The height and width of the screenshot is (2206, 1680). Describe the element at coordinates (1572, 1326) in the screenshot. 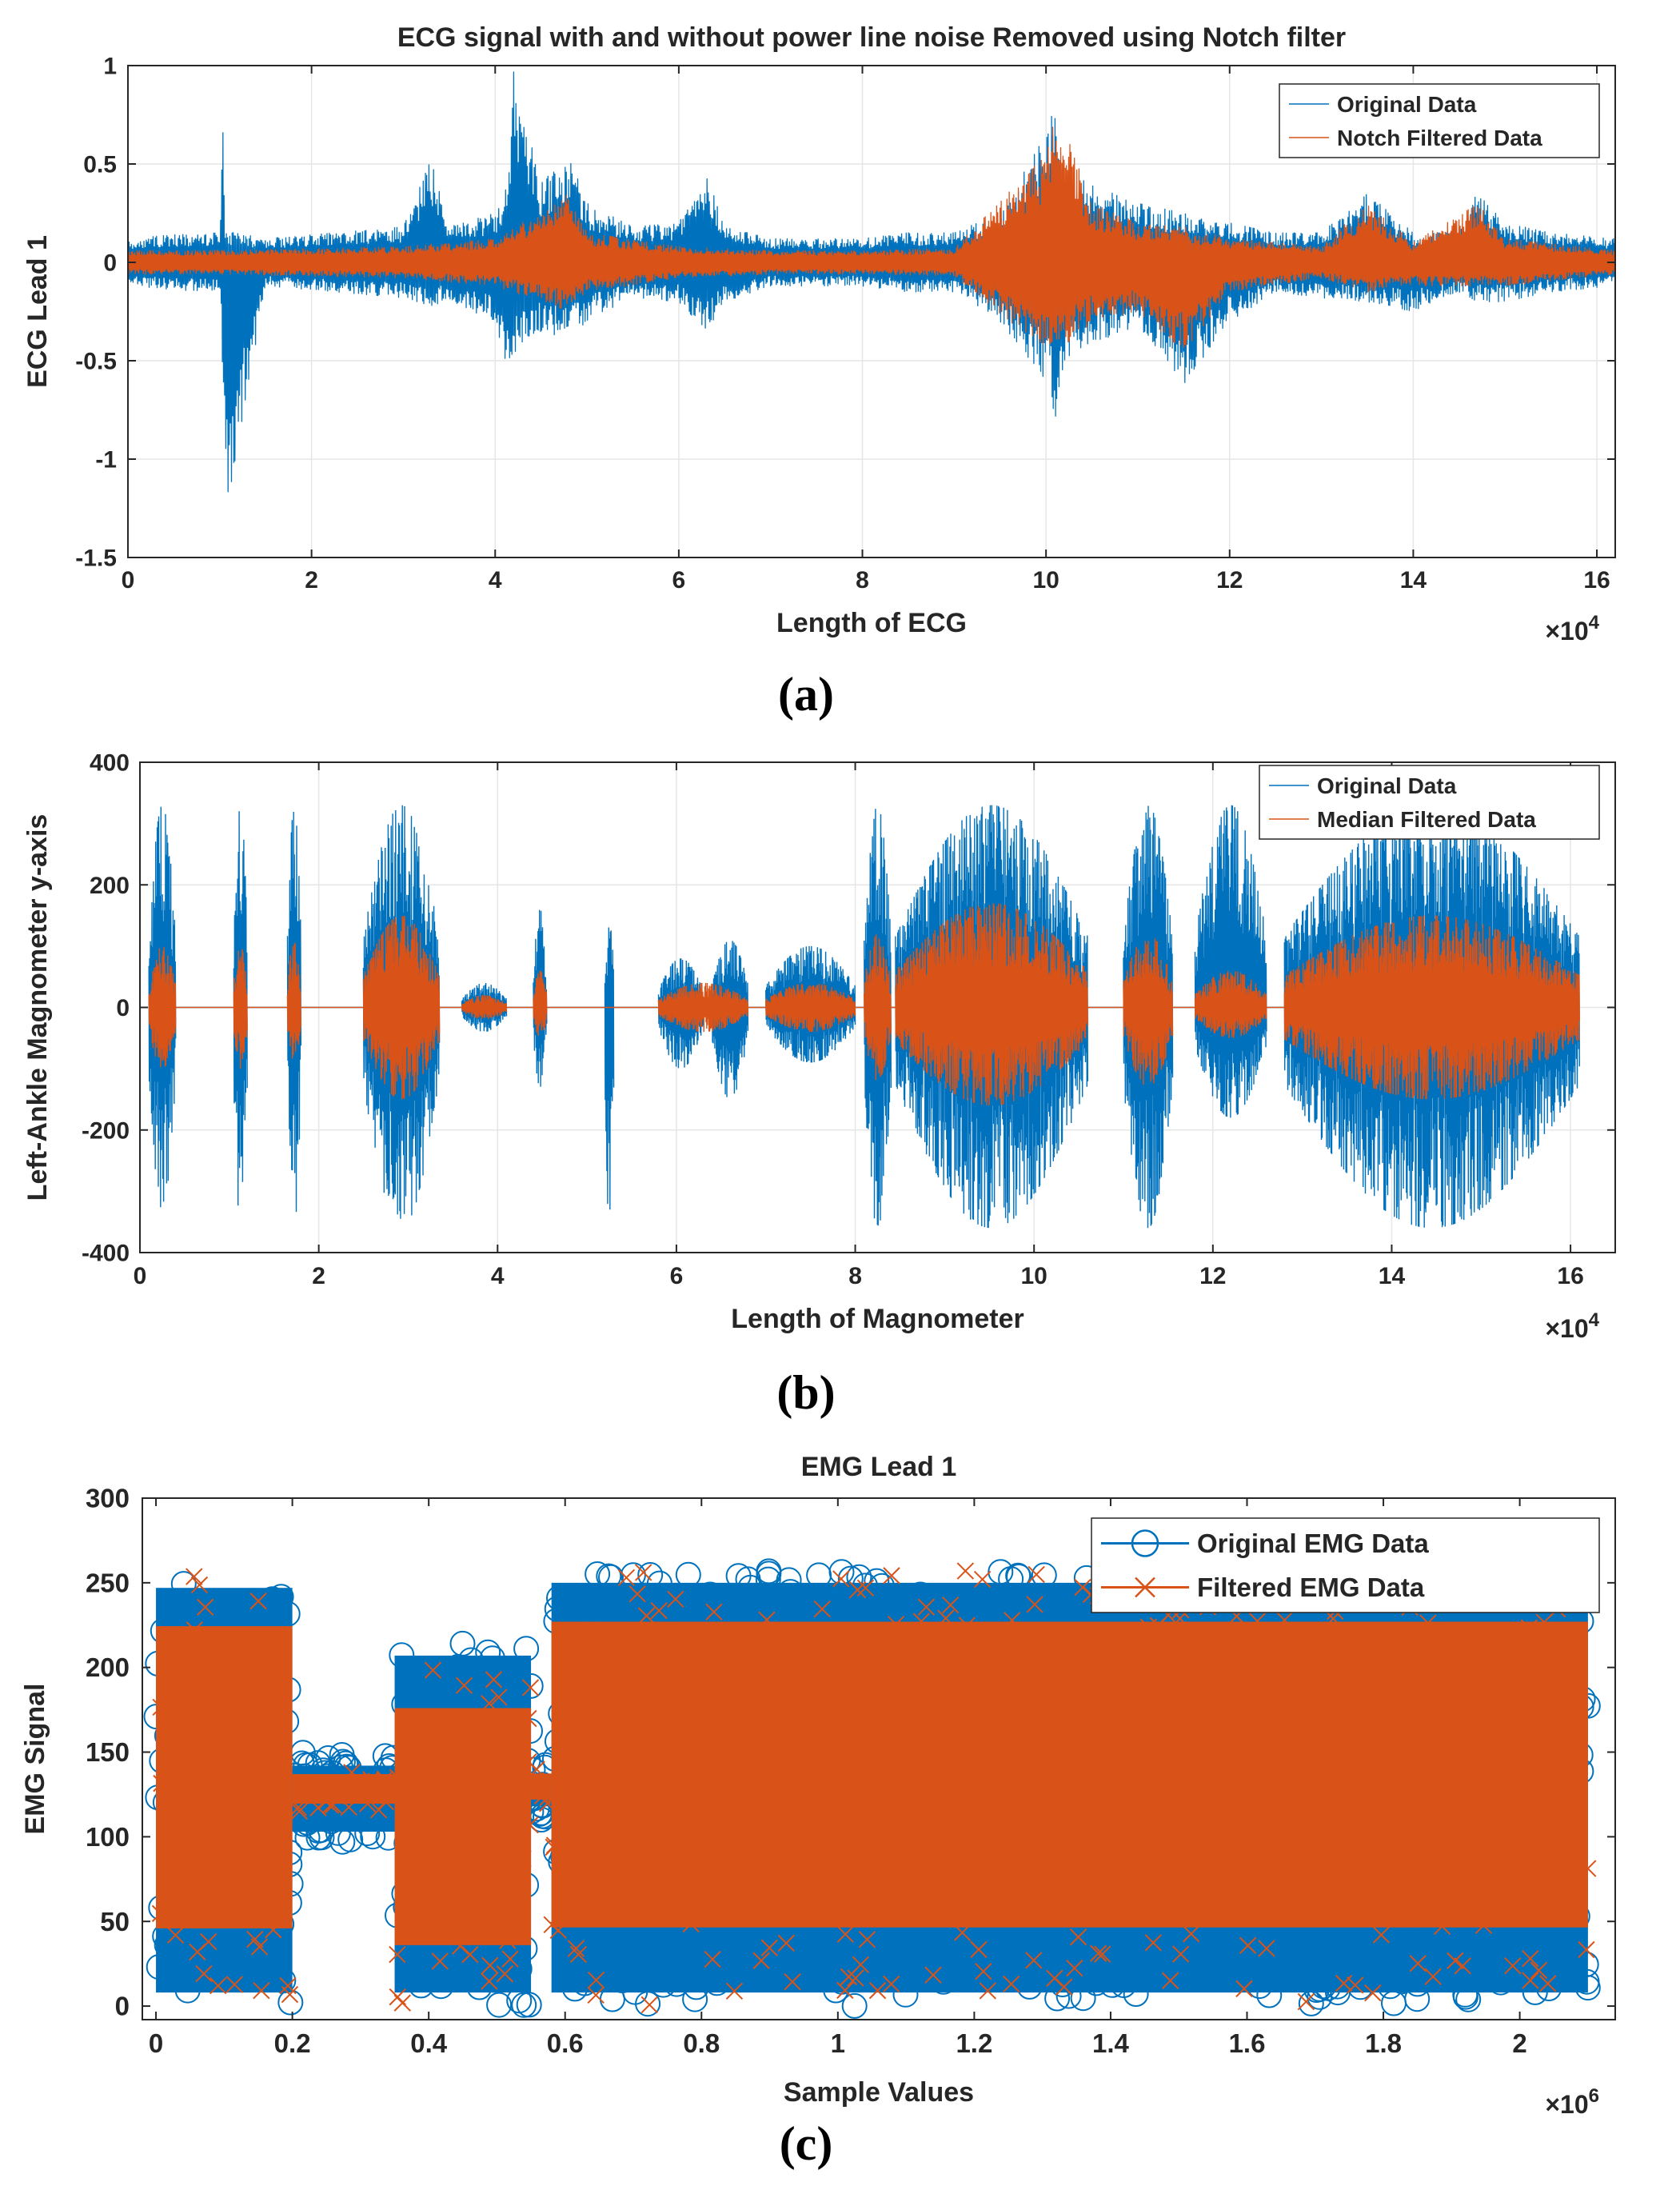

I see `x-axis-exponent: ×10⁴` at that location.